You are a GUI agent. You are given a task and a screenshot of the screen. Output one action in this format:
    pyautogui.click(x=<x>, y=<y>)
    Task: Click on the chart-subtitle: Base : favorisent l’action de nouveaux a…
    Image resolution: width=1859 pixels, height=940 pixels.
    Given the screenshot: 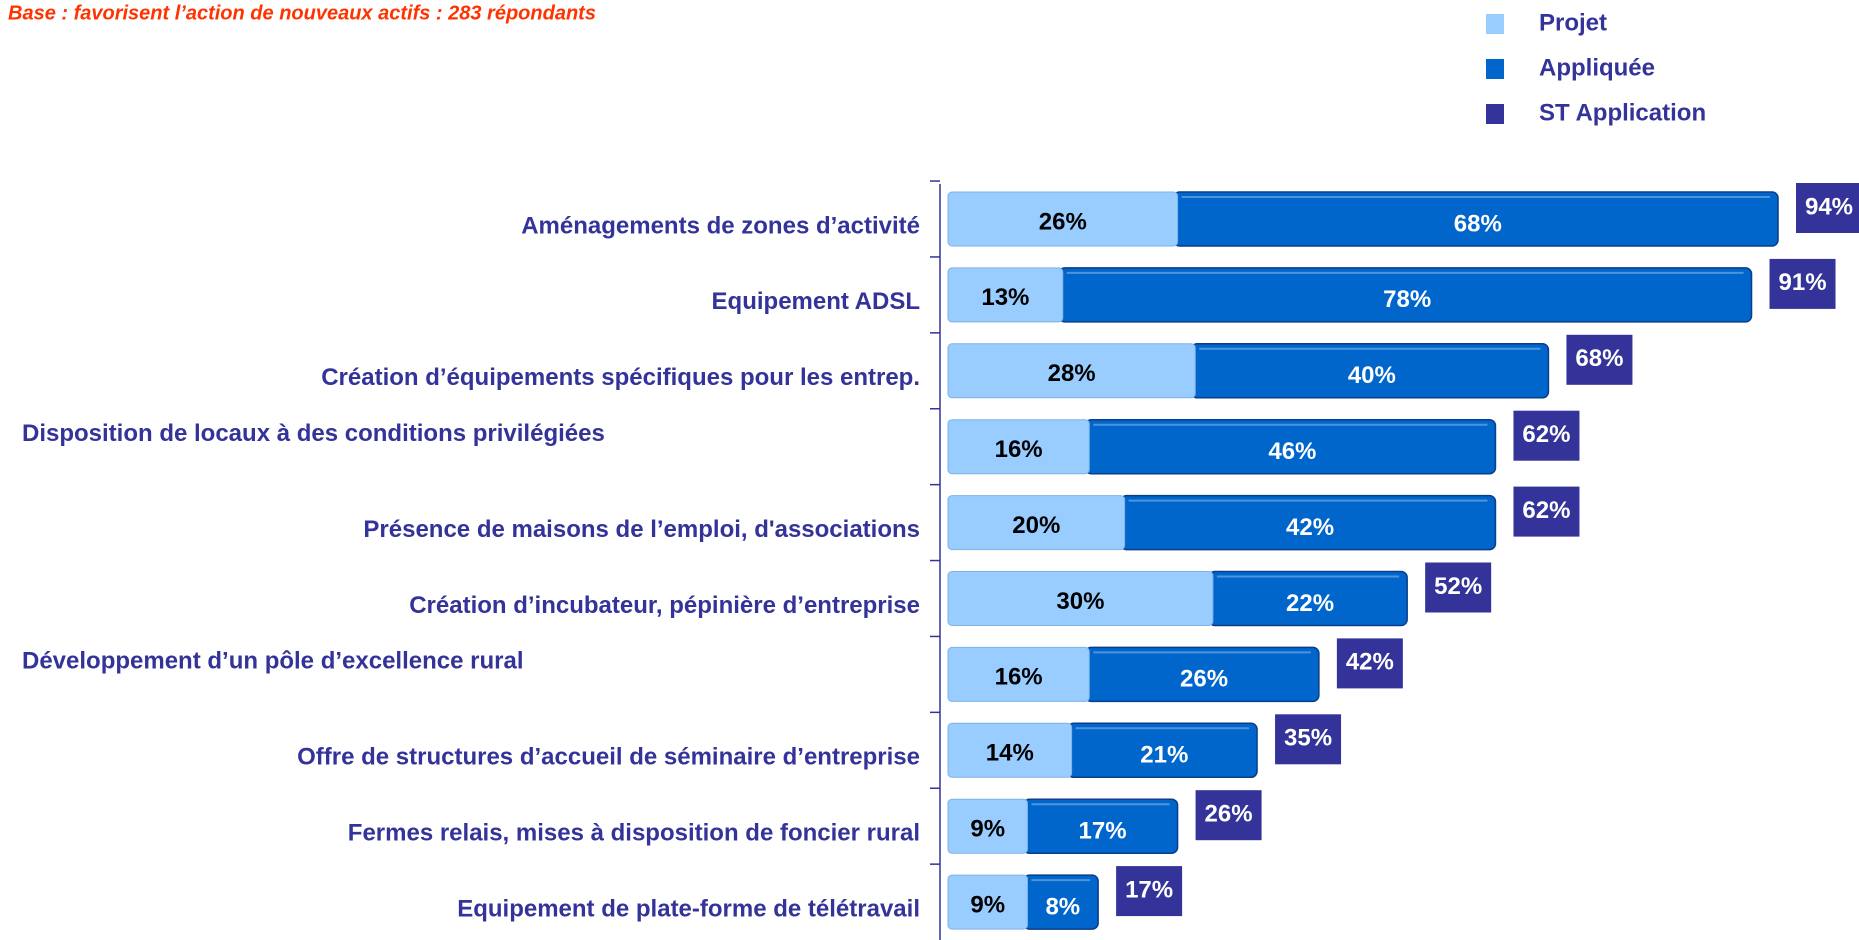 What is the action you would take?
    pyautogui.click(x=302, y=13)
    